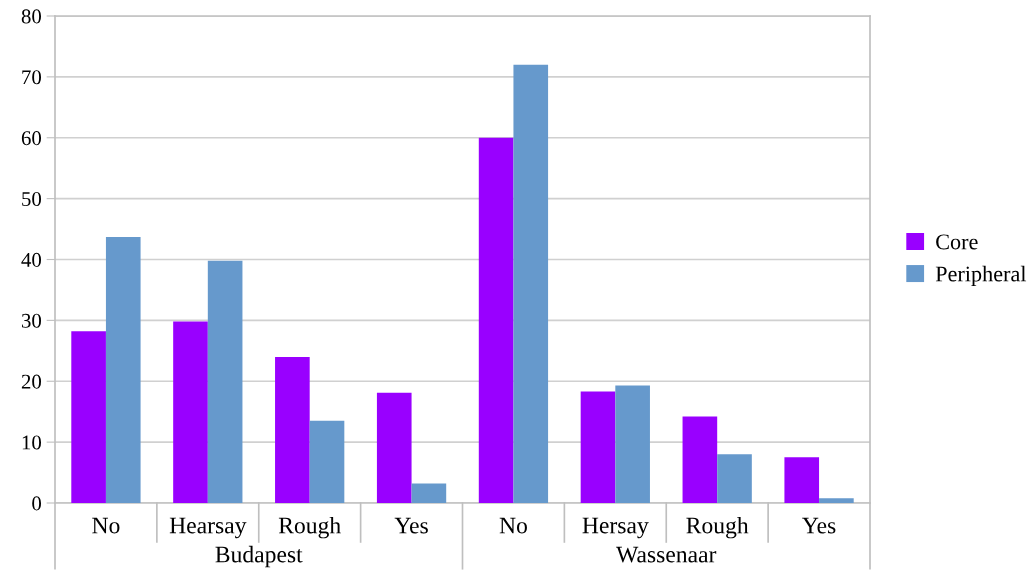  Describe the element at coordinates (208, 528) in the screenshot. I see `x-tick-label: Hearsay` at that location.